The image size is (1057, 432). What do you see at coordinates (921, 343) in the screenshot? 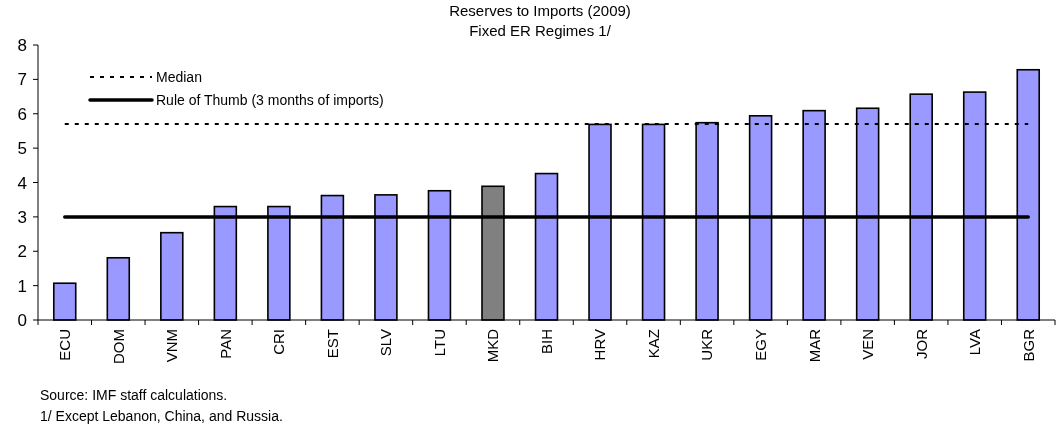
I see `x-tick-label: JOR` at bounding box center [921, 343].